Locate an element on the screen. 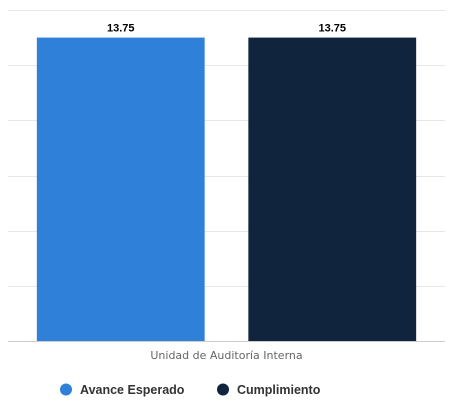 This screenshot has width=453, height=404. legend-label: Cumplimiento is located at coordinates (279, 390).